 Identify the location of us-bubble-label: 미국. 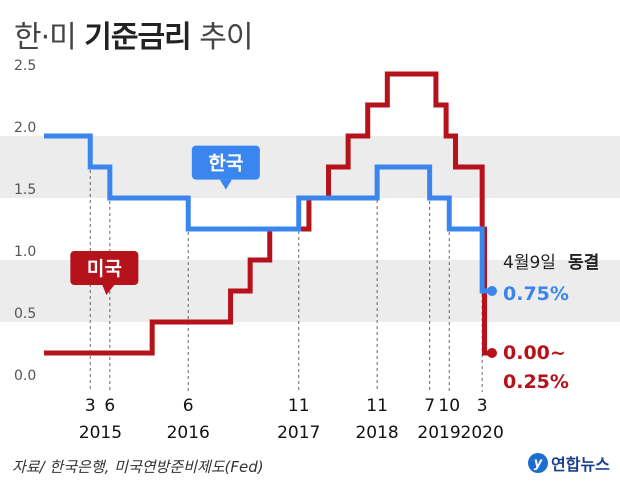
(104, 269).